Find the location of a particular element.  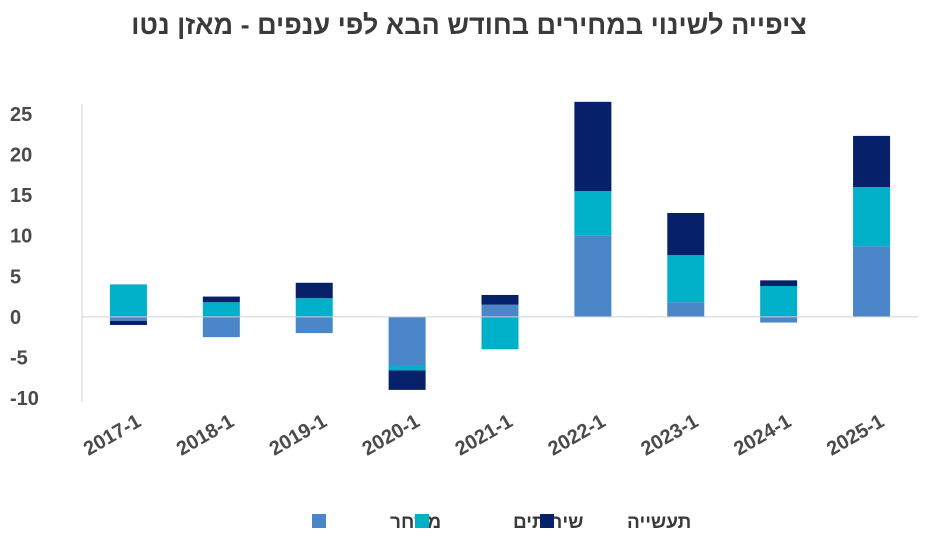

x-tick-label: 2017-1 is located at coordinates (112, 435).